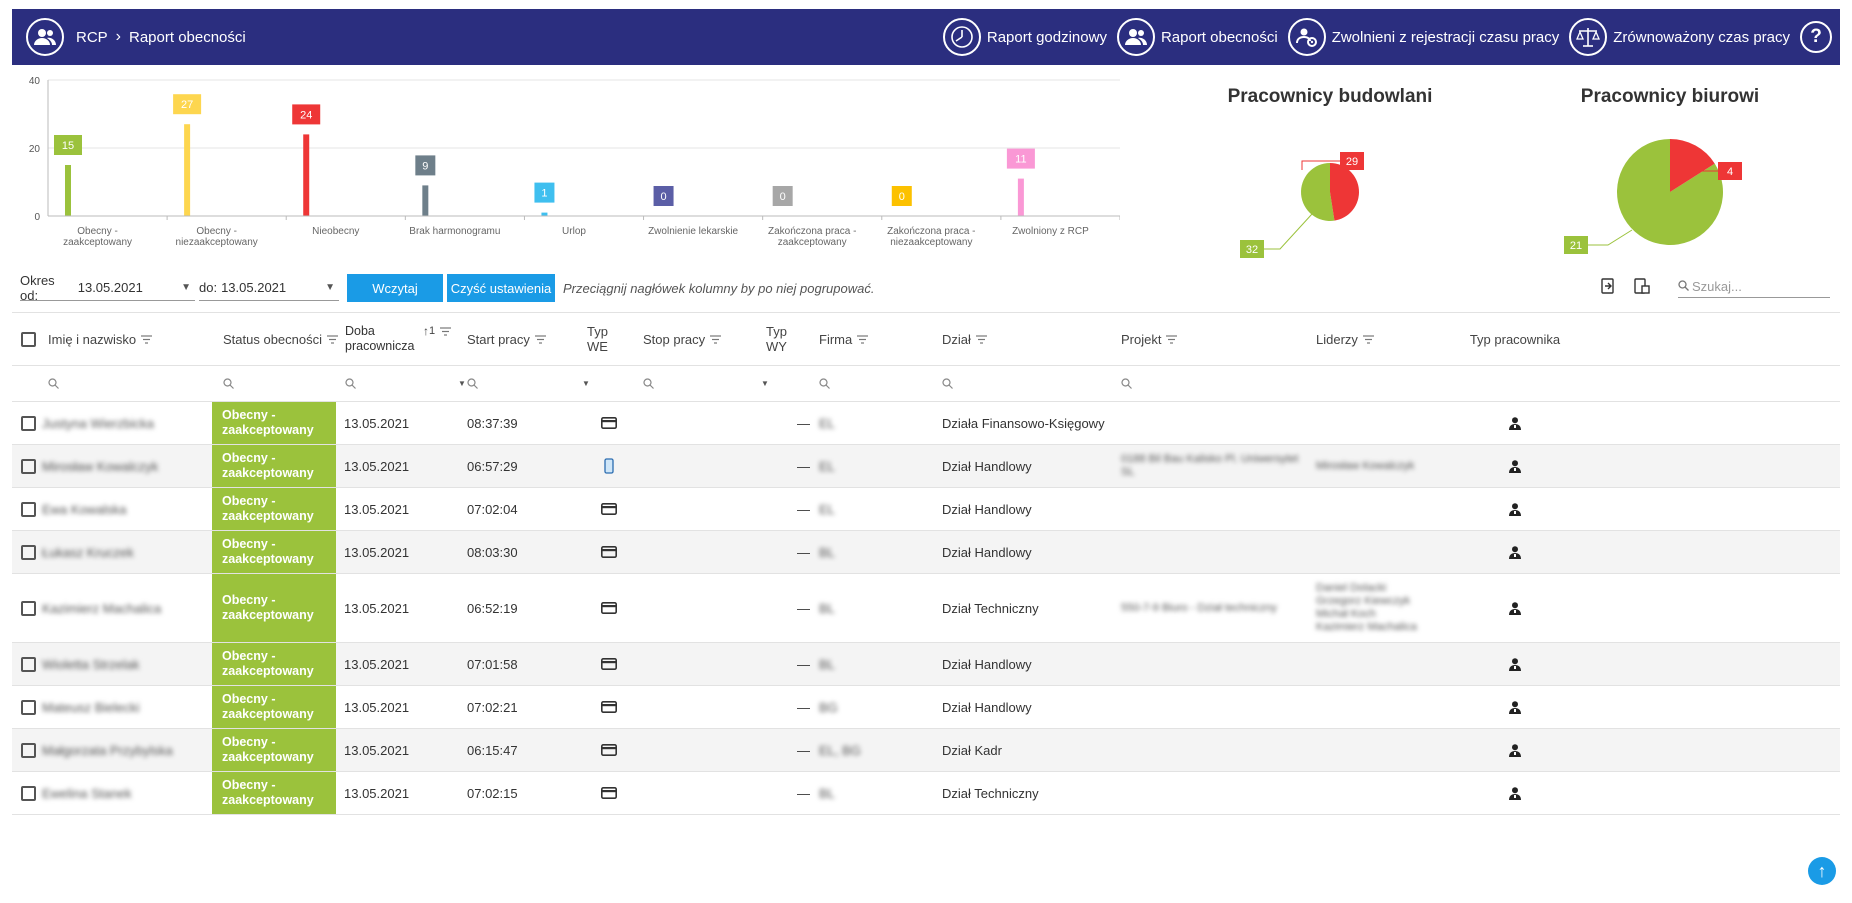 This screenshot has width=1852, height=903. I want to click on date-to-value: 13.05.2021, so click(254, 287).